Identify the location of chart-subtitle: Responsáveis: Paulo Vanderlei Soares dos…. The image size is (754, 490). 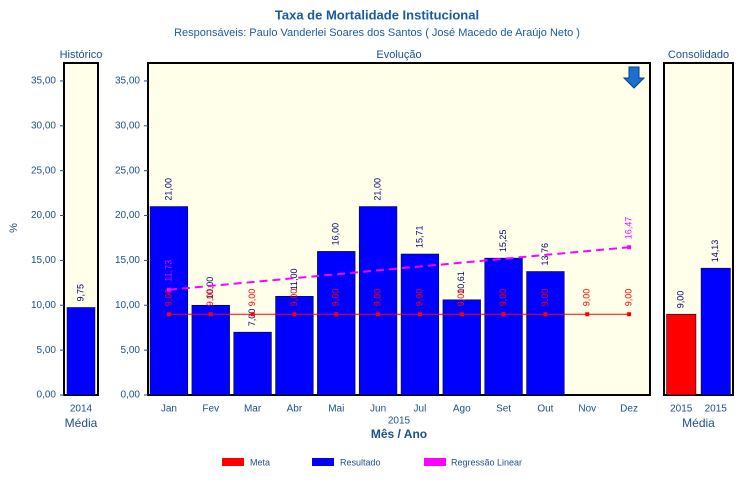
(377, 33).